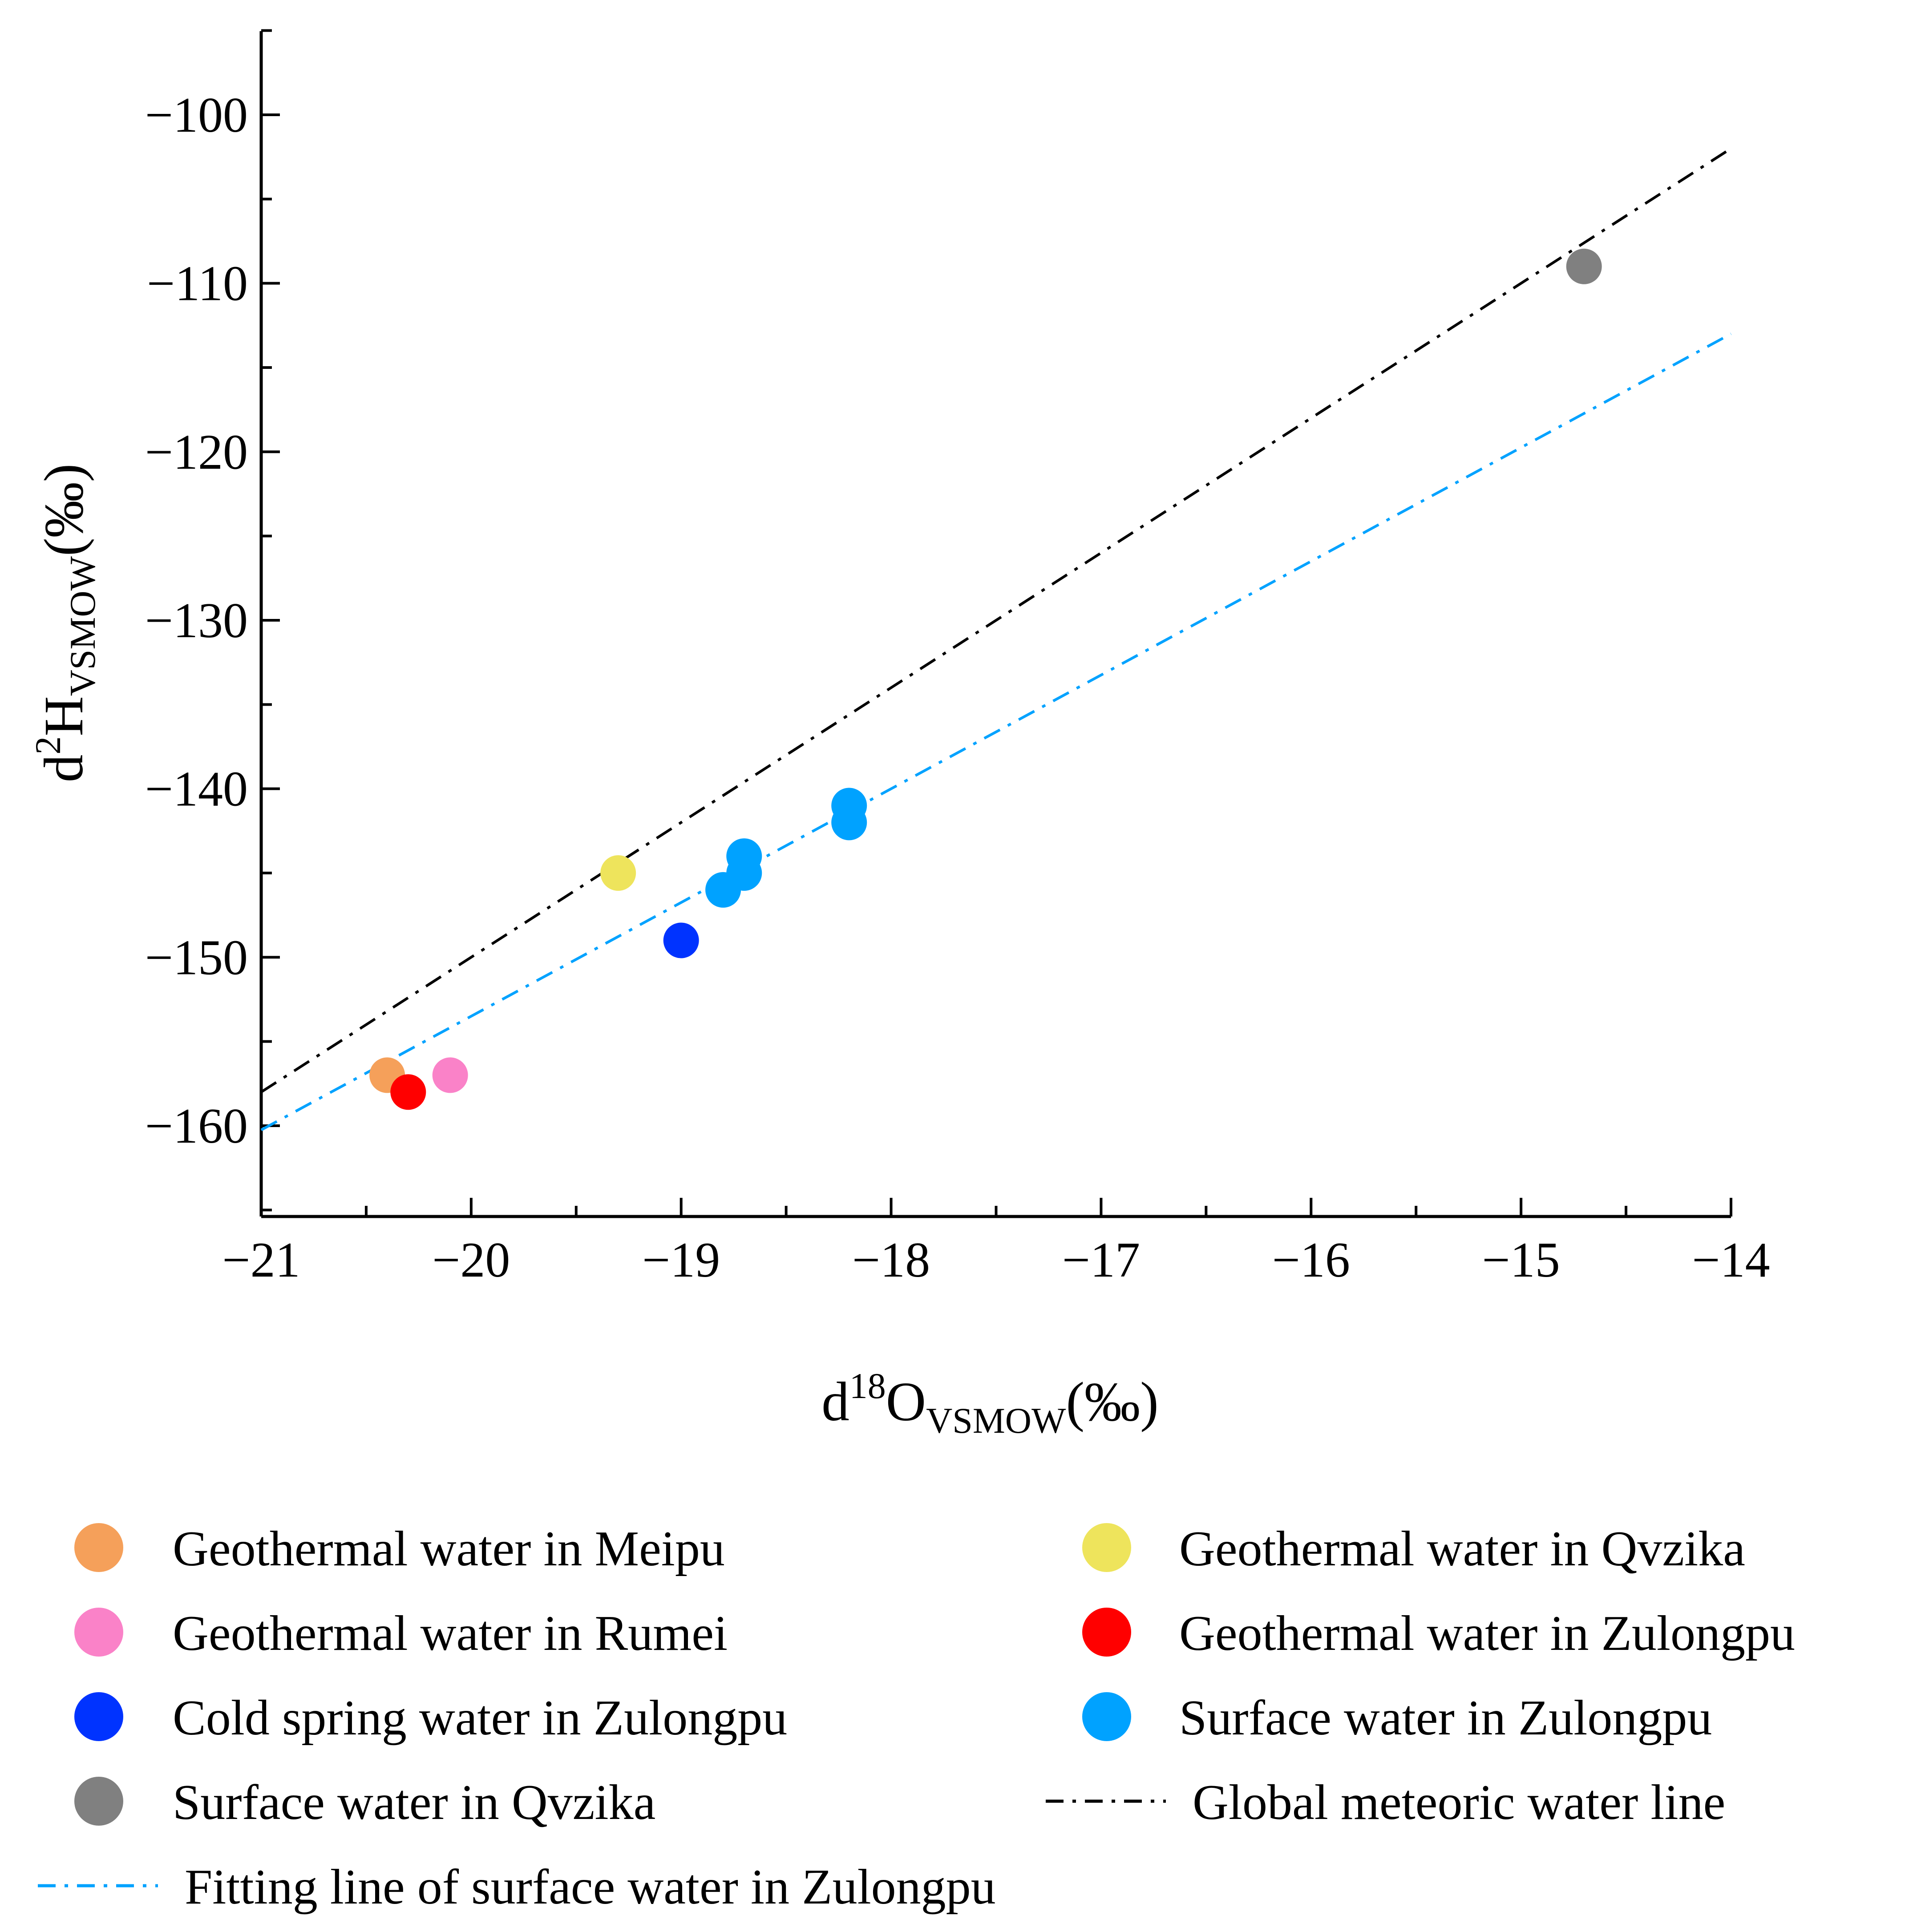  I want to click on x-axis-title-main: d, so click(835, 1402).